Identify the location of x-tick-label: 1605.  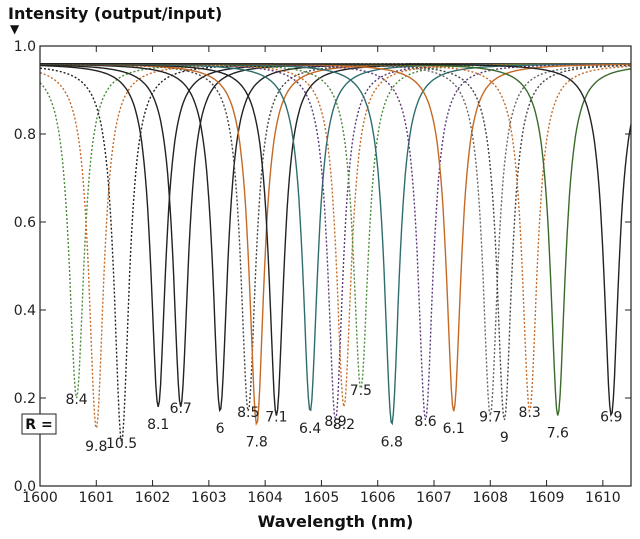
(322, 498).